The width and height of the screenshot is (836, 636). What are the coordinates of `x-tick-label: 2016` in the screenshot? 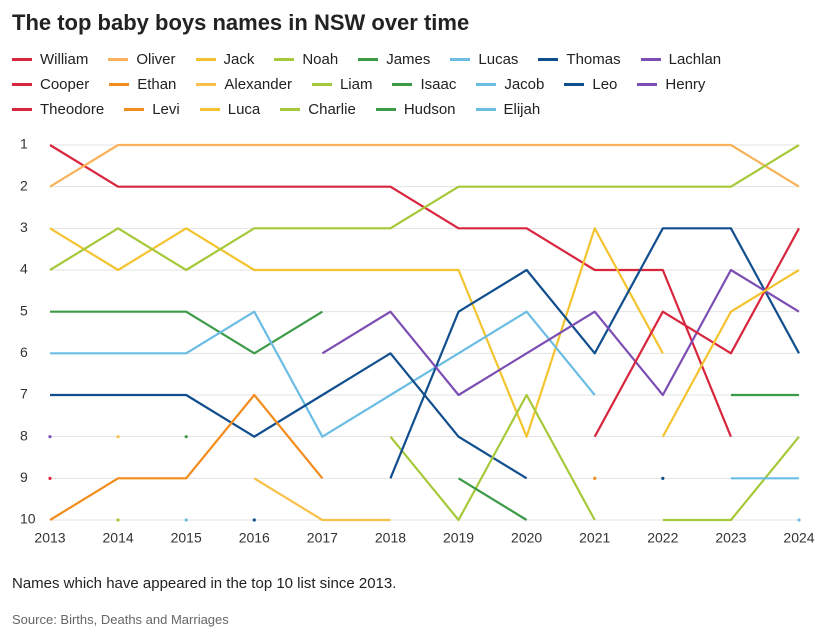 It's located at (254, 538).